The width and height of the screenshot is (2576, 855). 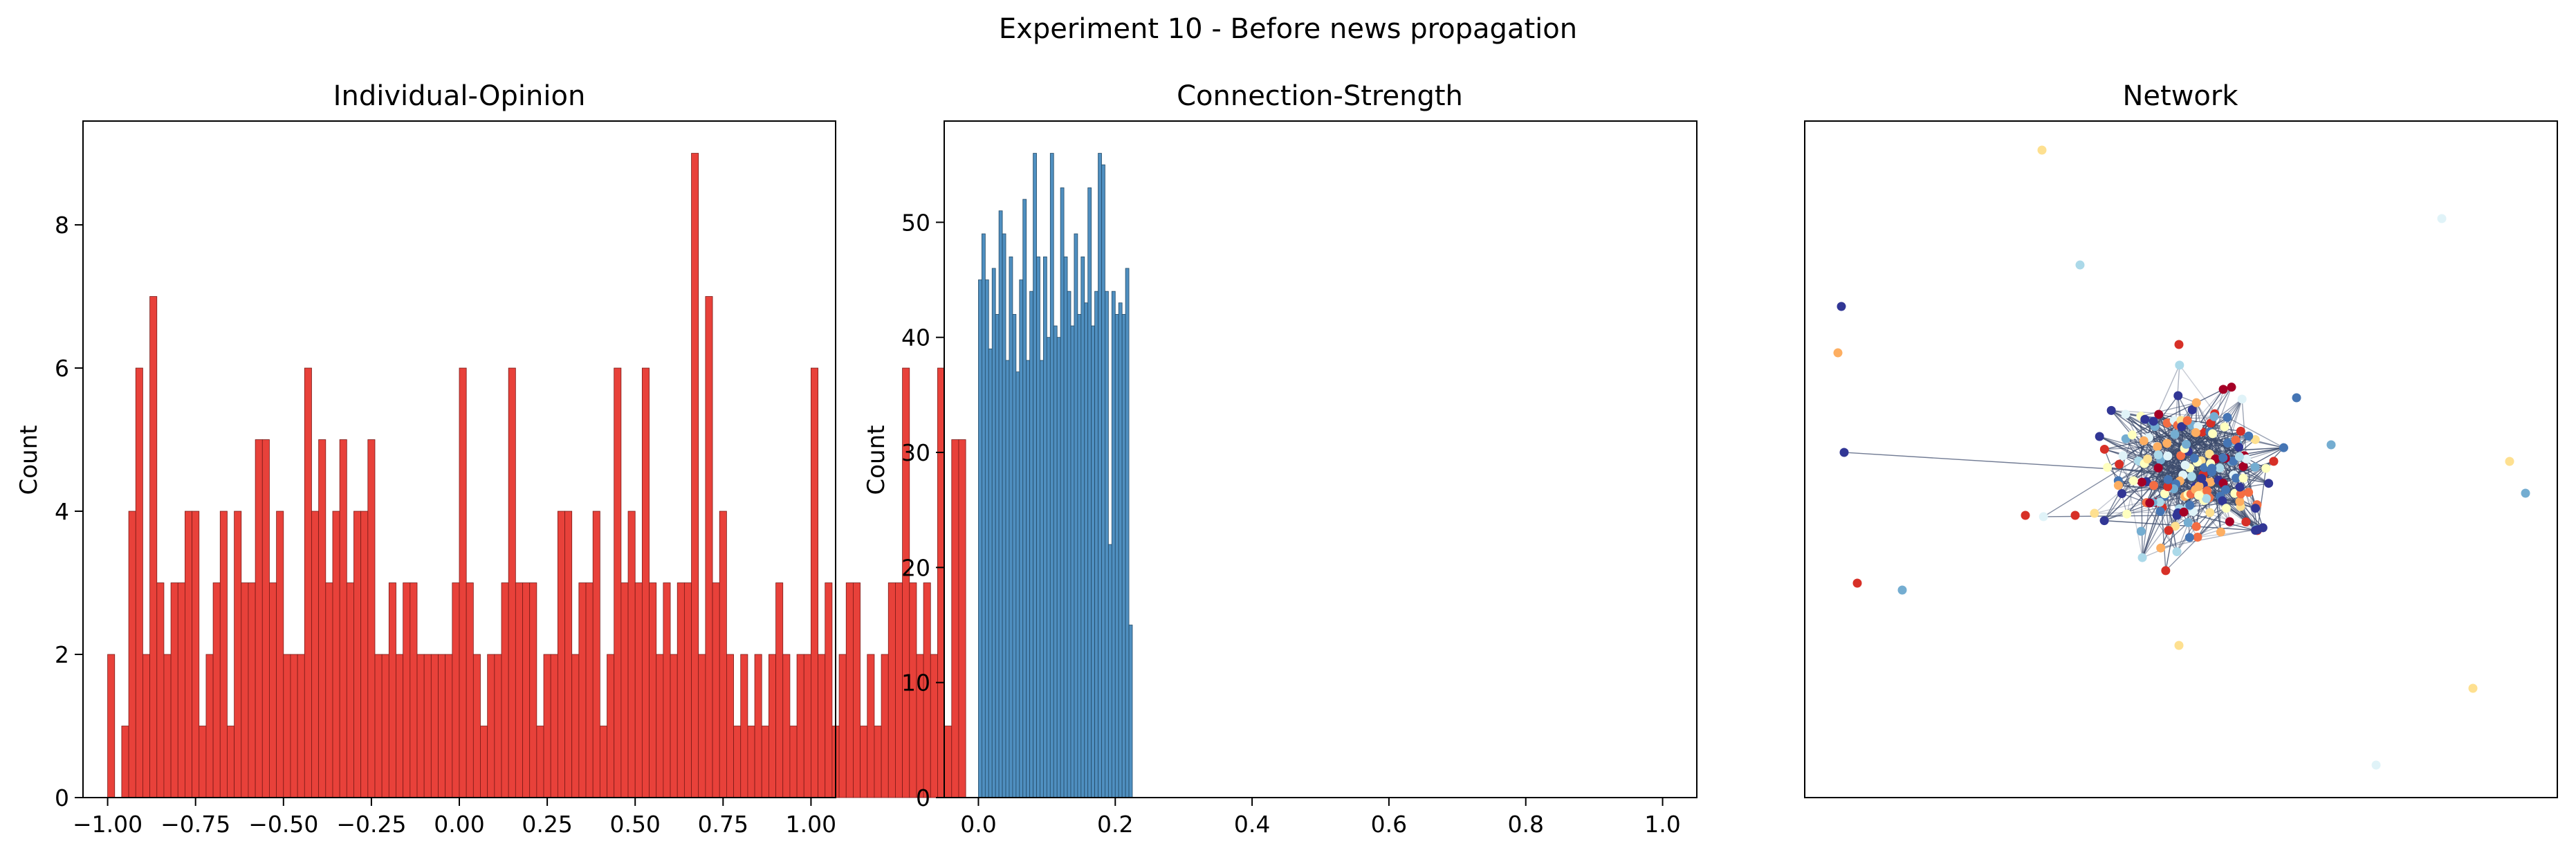 I want to click on x-tick-label: −0.50, so click(x=283, y=824).